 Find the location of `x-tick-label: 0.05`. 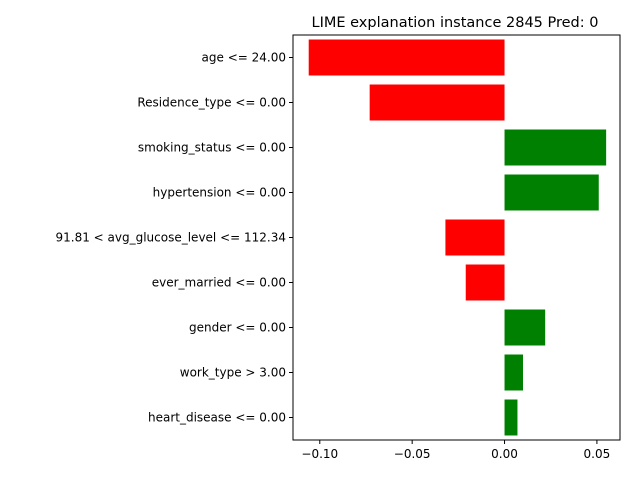

x-tick-label: 0.05 is located at coordinates (597, 454).